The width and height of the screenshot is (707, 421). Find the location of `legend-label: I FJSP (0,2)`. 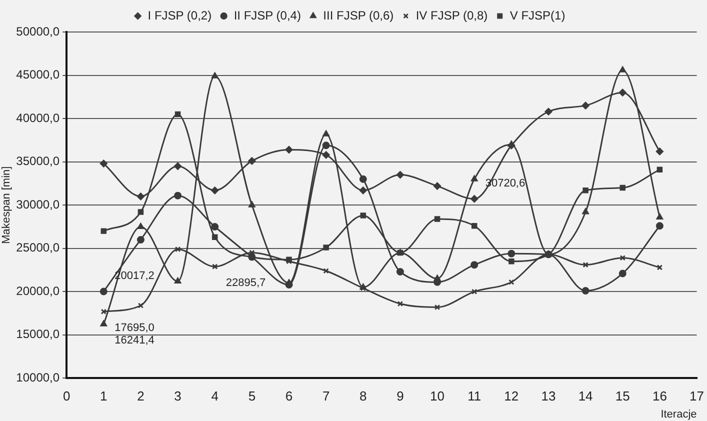

legend-label: I FJSP (0,2) is located at coordinates (180, 15).